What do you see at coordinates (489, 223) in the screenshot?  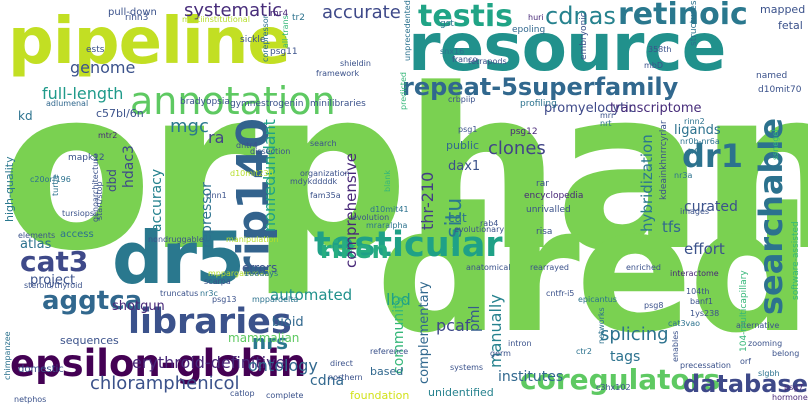 I see `word: rab4` at bounding box center [489, 223].